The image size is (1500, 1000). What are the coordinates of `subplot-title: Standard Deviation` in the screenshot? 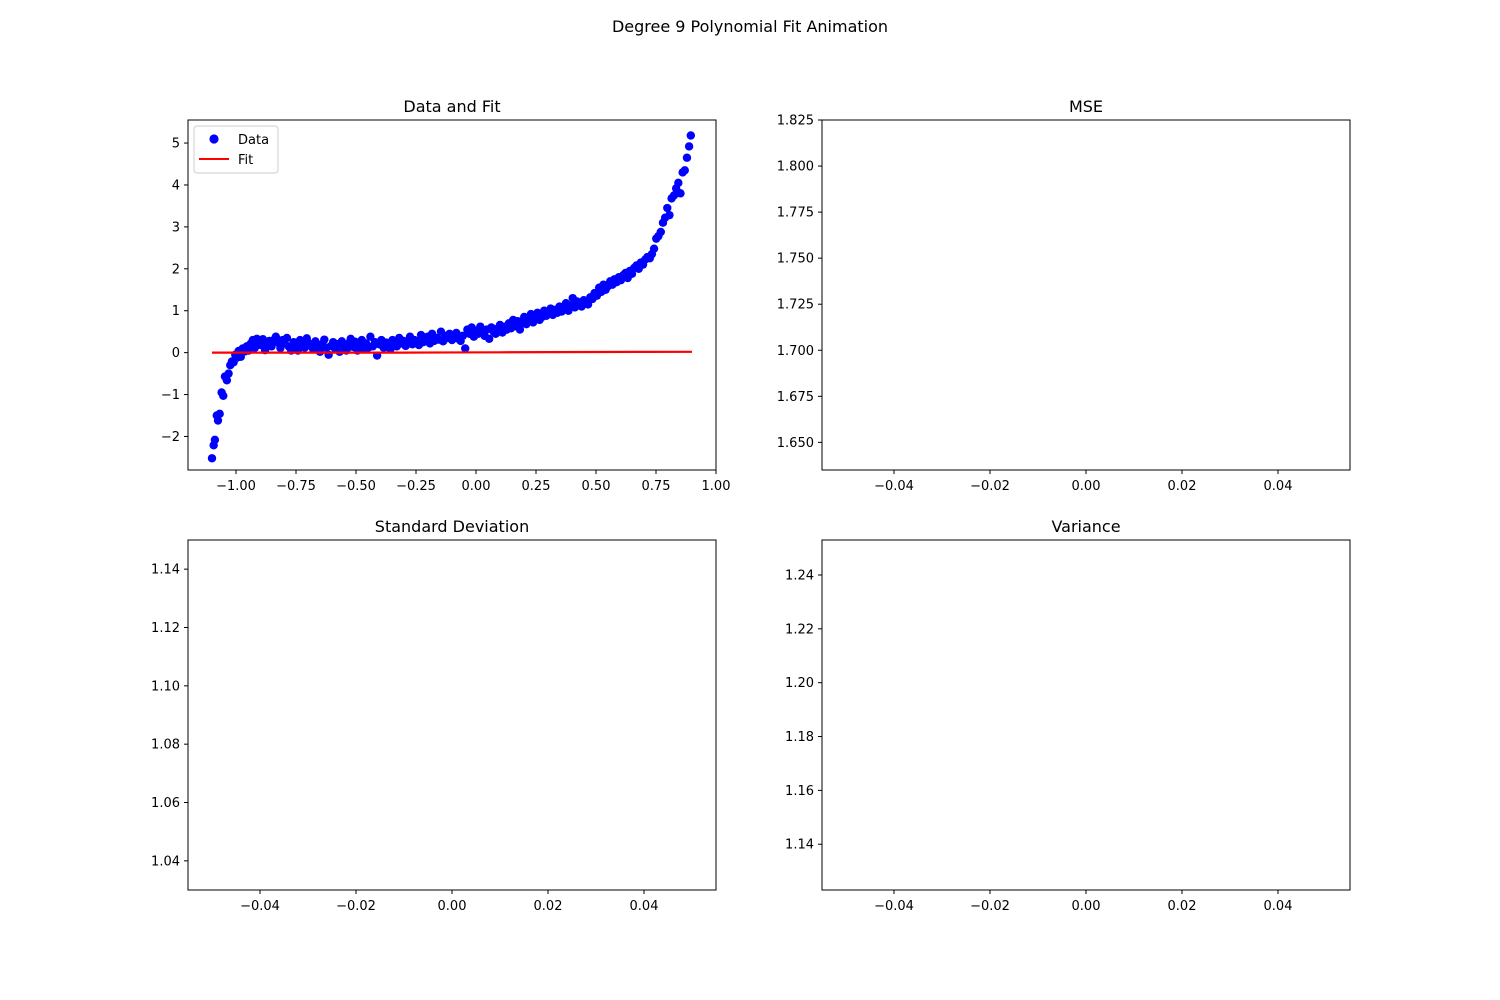 It's located at (452, 526).